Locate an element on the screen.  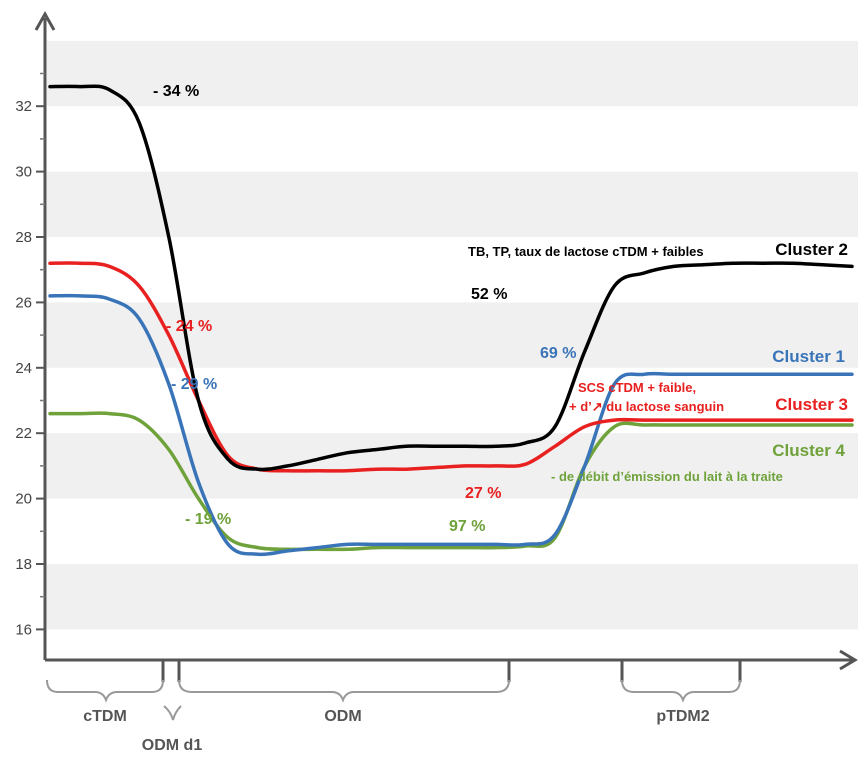
annotation-cluster4-rise: 97 % is located at coordinates (467, 526).